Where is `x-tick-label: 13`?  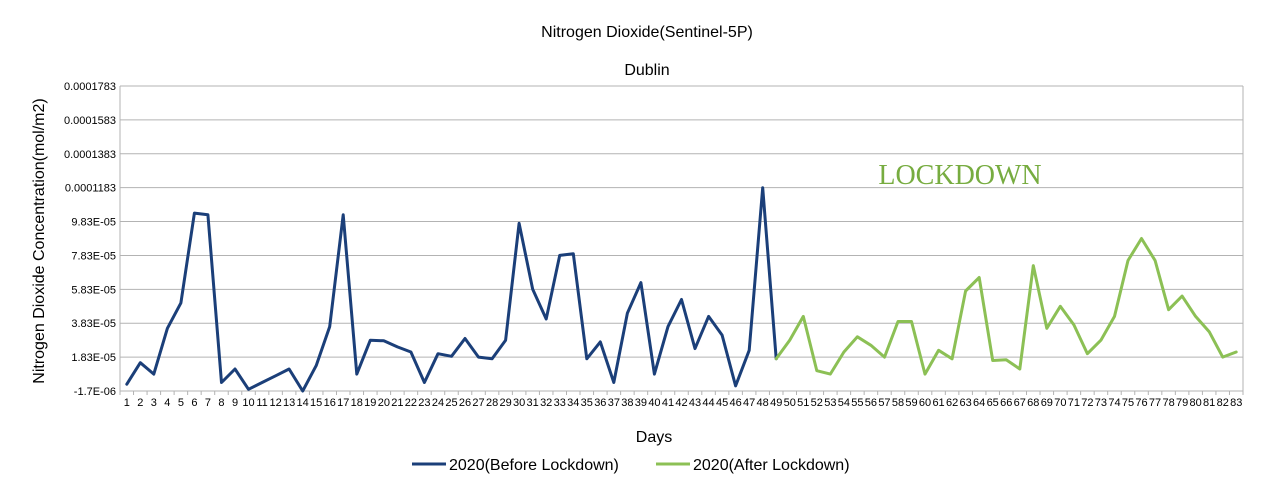
x-tick-label: 13 is located at coordinates (289, 403).